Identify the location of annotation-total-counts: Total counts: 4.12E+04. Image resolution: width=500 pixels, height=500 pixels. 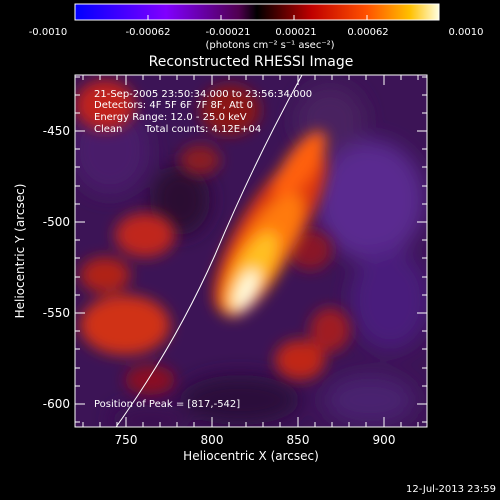
(202, 129).